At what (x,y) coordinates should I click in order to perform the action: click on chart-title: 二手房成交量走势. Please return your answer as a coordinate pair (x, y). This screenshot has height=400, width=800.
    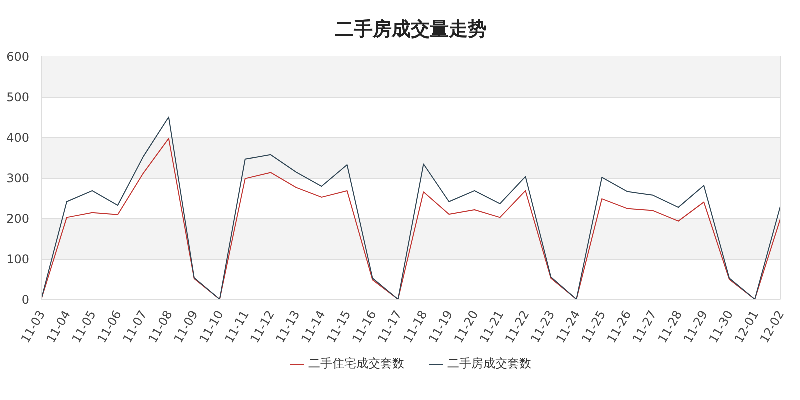
    Looking at the image, I should click on (411, 29).